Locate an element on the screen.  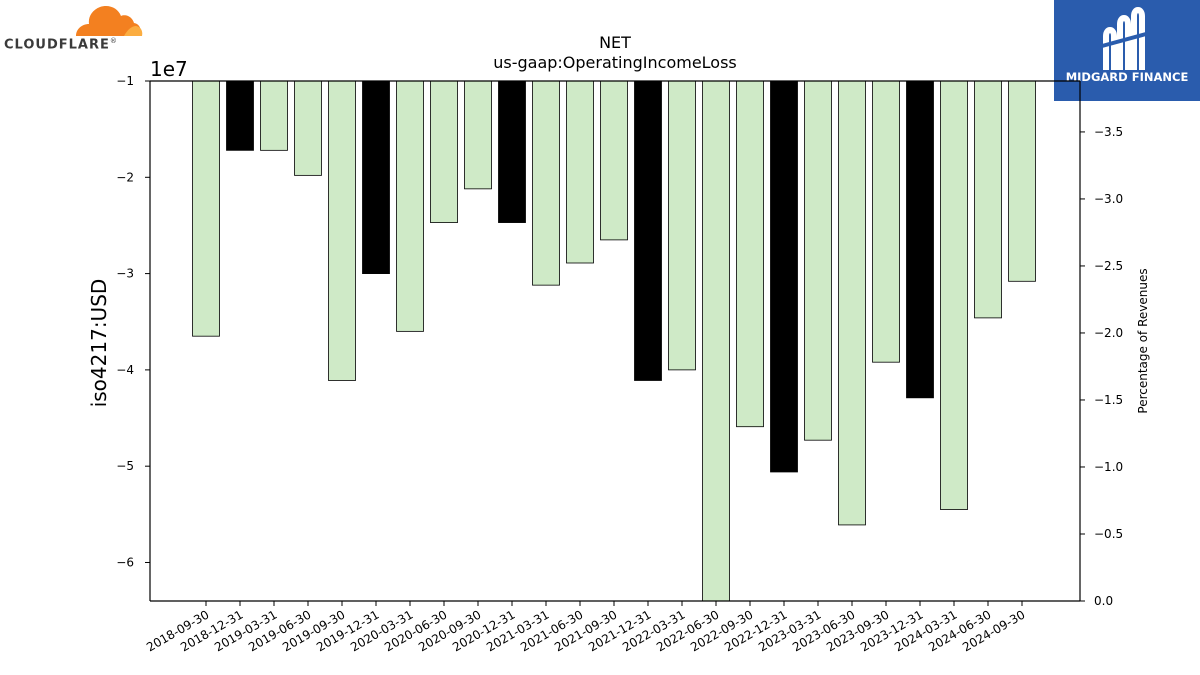
y2-tick-label: −3.0 is located at coordinates (1108, 199).